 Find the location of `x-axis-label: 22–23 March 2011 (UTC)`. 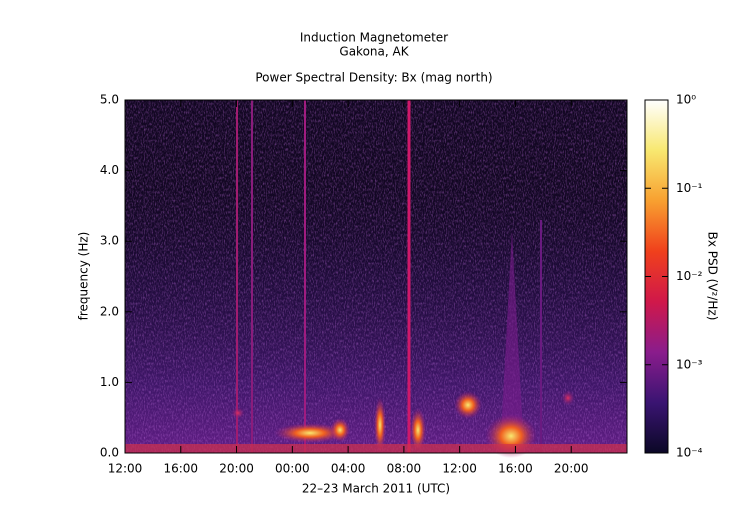

x-axis-label: 22–23 March 2011 (UTC) is located at coordinates (376, 489).